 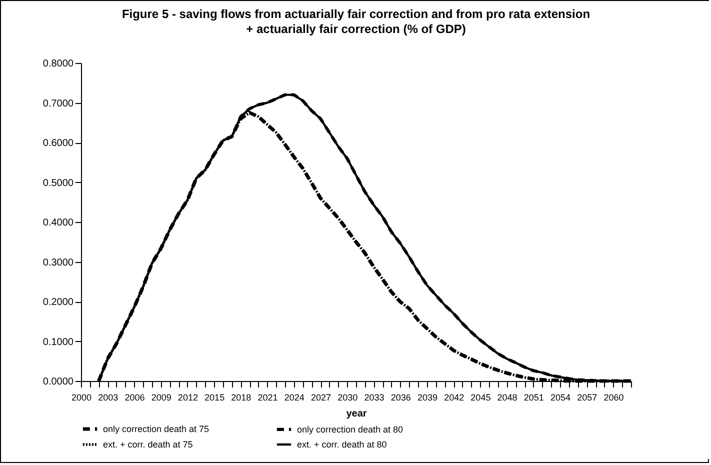 What do you see at coordinates (58, 302) in the screenshot?
I see `y-tick-label: 0.2000` at bounding box center [58, 302].